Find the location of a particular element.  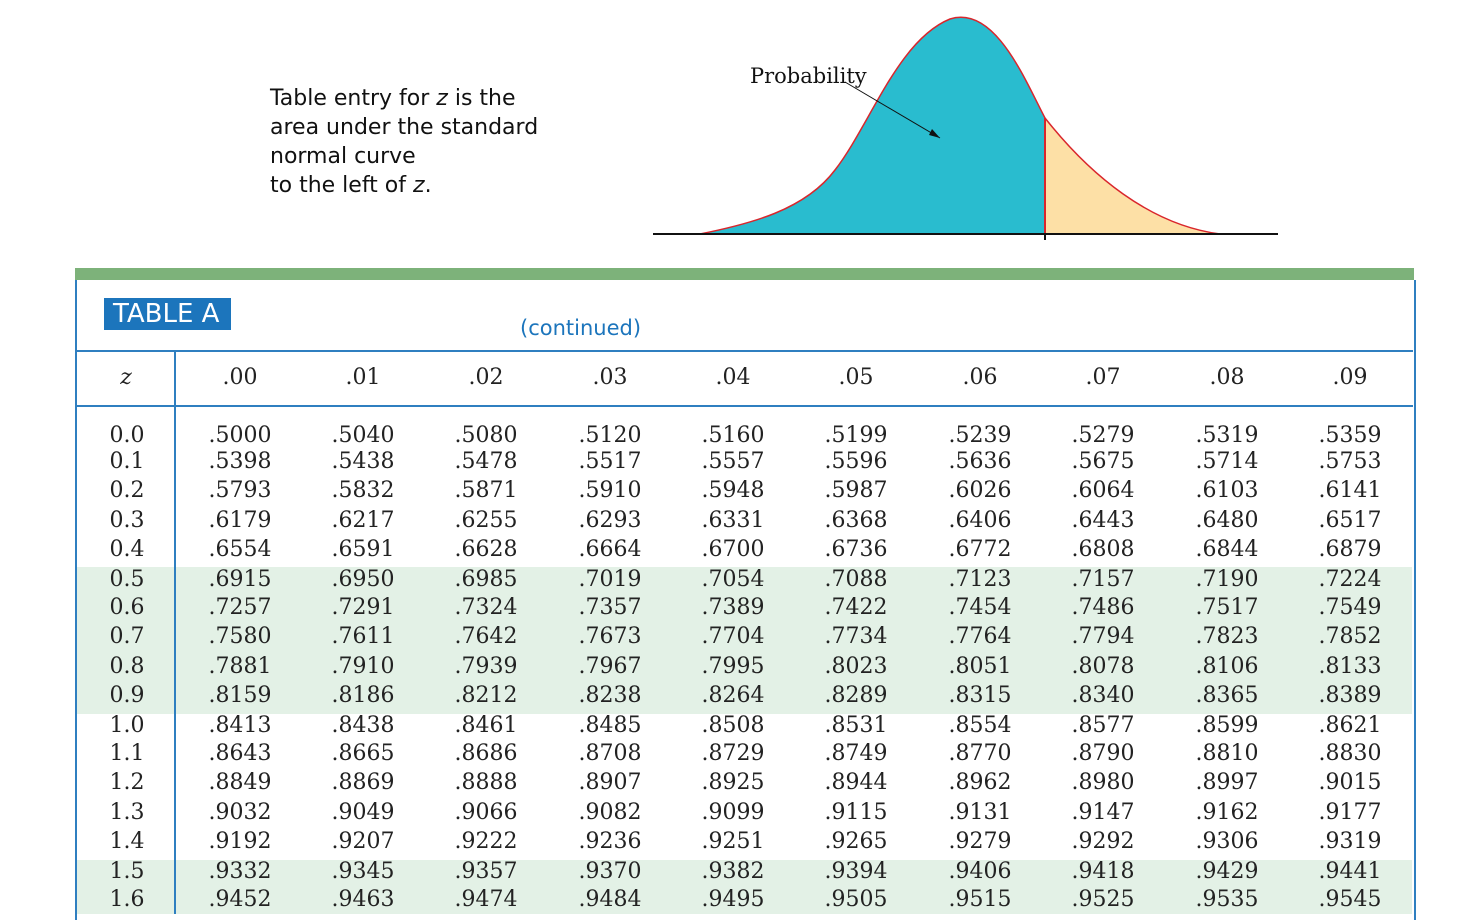

table-cell: .8389 is located at coordinates (1350, 695).